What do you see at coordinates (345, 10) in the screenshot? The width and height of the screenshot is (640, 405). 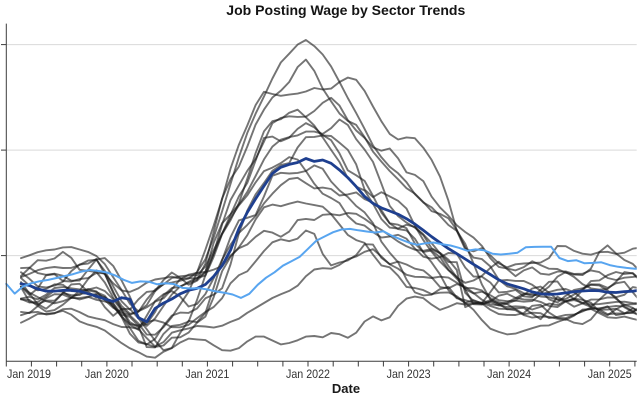 I see `svg-text:Job Posting Wage by Sector Tre: Job Posting Wage by Sector Trends` at bounding box center [345, 10].